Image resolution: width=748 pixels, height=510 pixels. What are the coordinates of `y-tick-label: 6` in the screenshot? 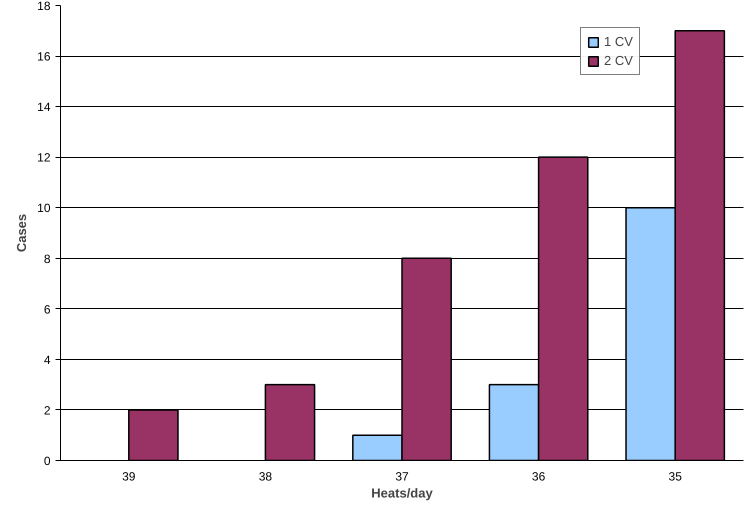 It's located at (47, 309).